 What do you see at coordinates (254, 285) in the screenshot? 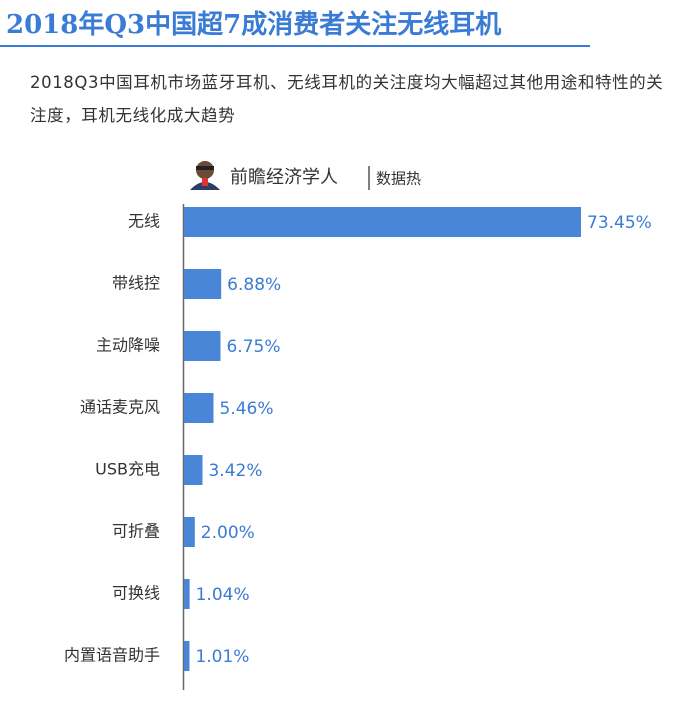
I see `value-label: 6.88%` at bounding box center [254, 285].